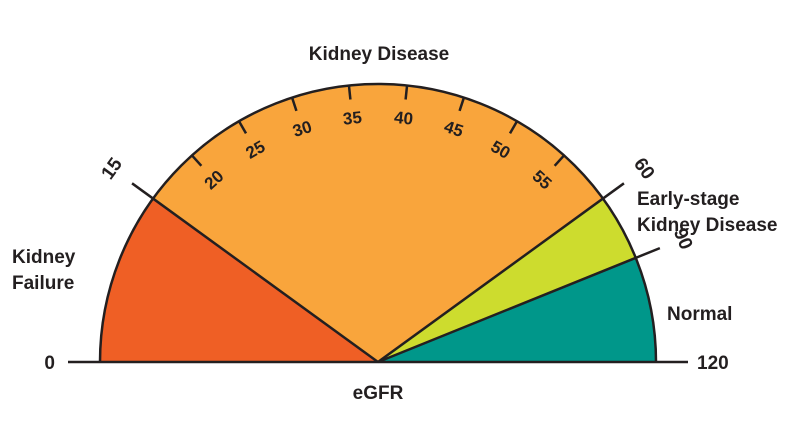 The image size is (800, 444). What do you see at coordinates (517, 309) in the screenshot?
I see `segment-normal` at bounding box center [517, 309].